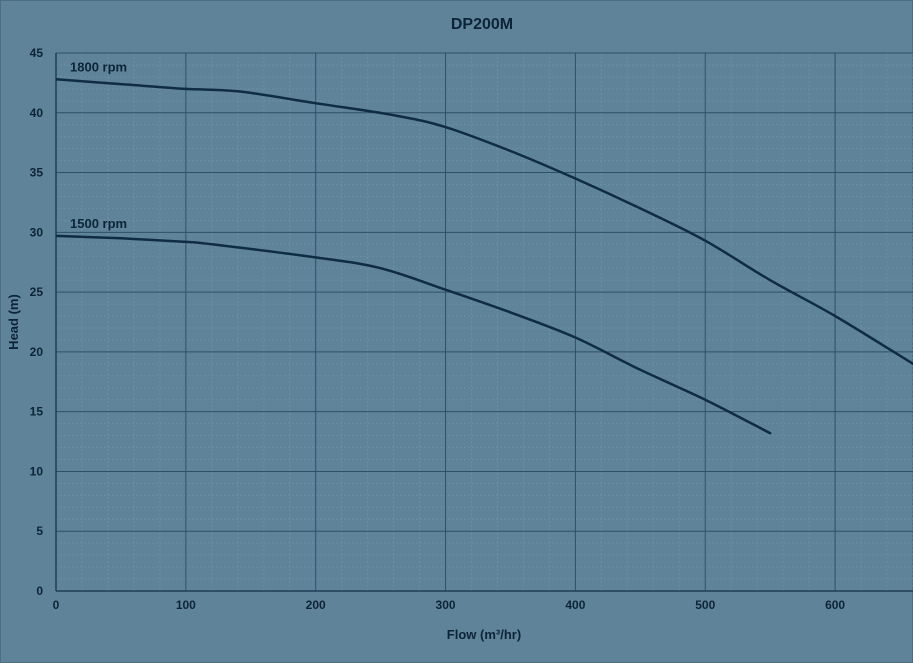 The image size is (913, 663). What do you see at coordinates (835, 605) in the screenshot?
I see `x-tick-label: 600` at bounding box center [835, 605].